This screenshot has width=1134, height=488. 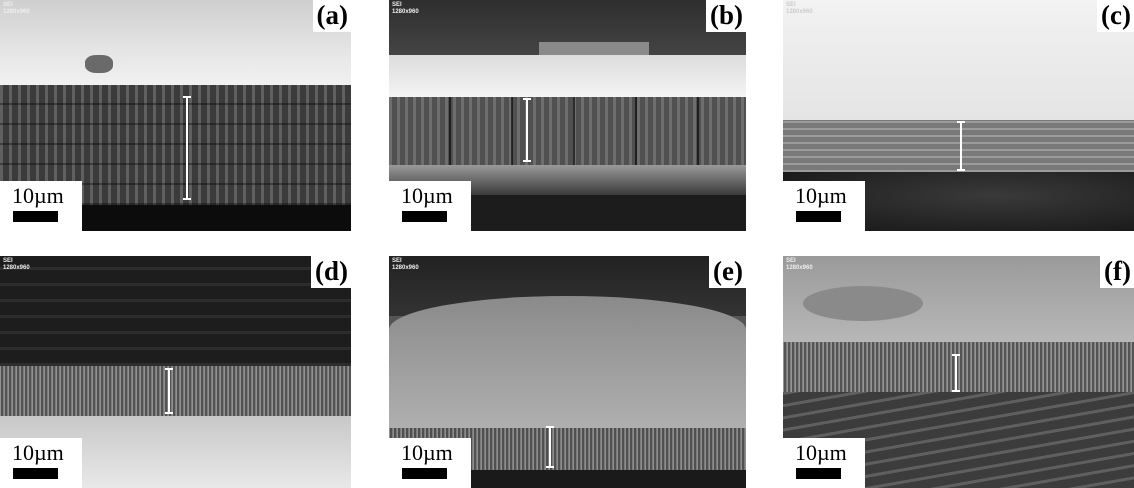 I want to click on panel-label: (c), so click(x=1115, y=16).